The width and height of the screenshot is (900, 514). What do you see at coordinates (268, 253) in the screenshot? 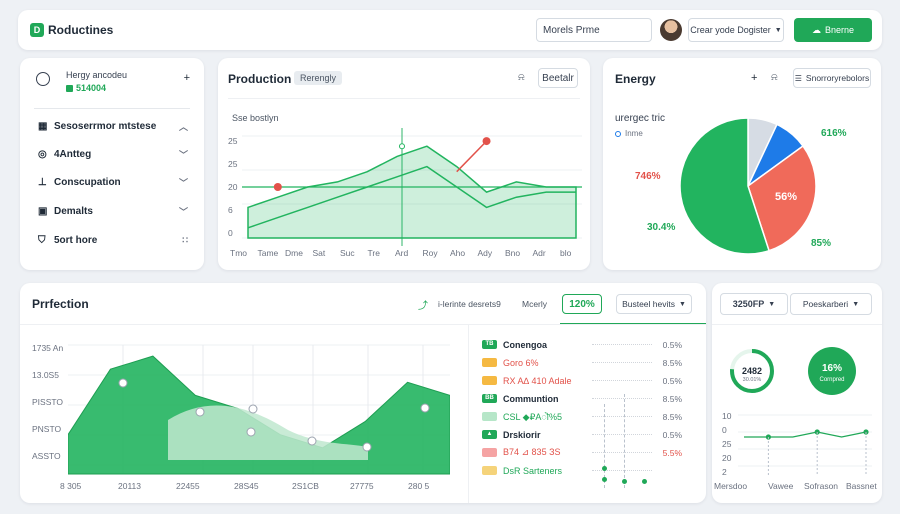
I see `x-tick-label: Tame` at bounding box center [268, 253].